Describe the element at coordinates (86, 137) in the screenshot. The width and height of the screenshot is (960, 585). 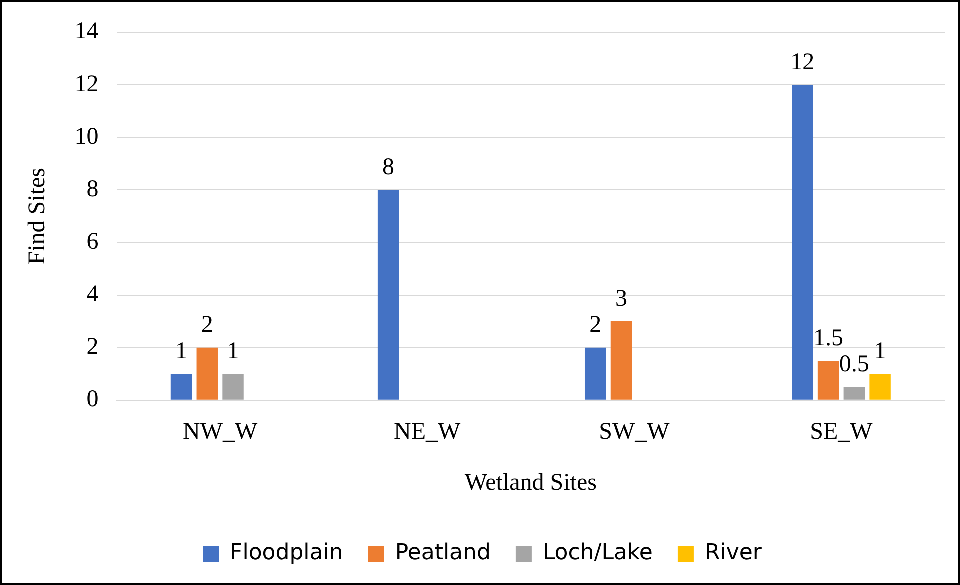
I see `y-tick-label: 10` at that location.